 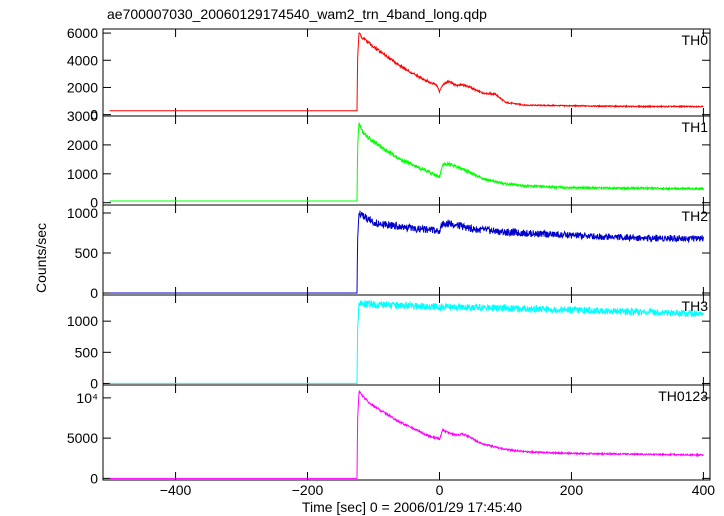 What do you see at coordinates (82, 33) in the screenshot?
I see `y-tick-label: 6000` at bounding box center [82, 33].